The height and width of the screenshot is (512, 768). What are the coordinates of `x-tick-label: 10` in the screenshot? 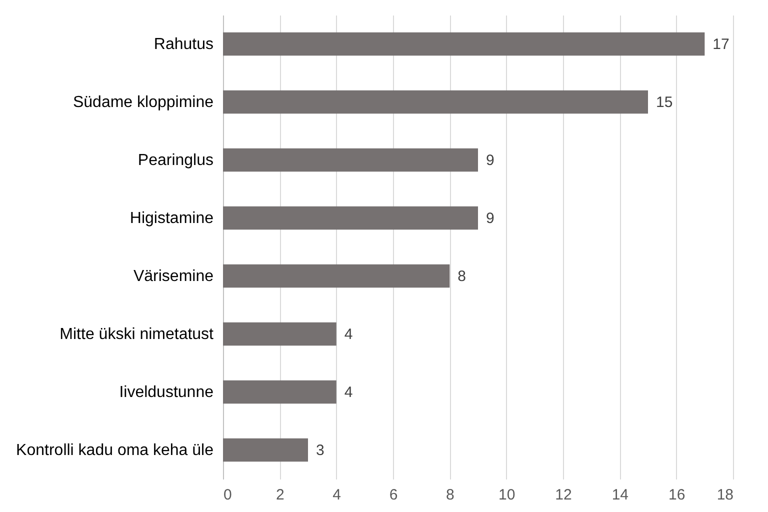 It's located at (507, 495).